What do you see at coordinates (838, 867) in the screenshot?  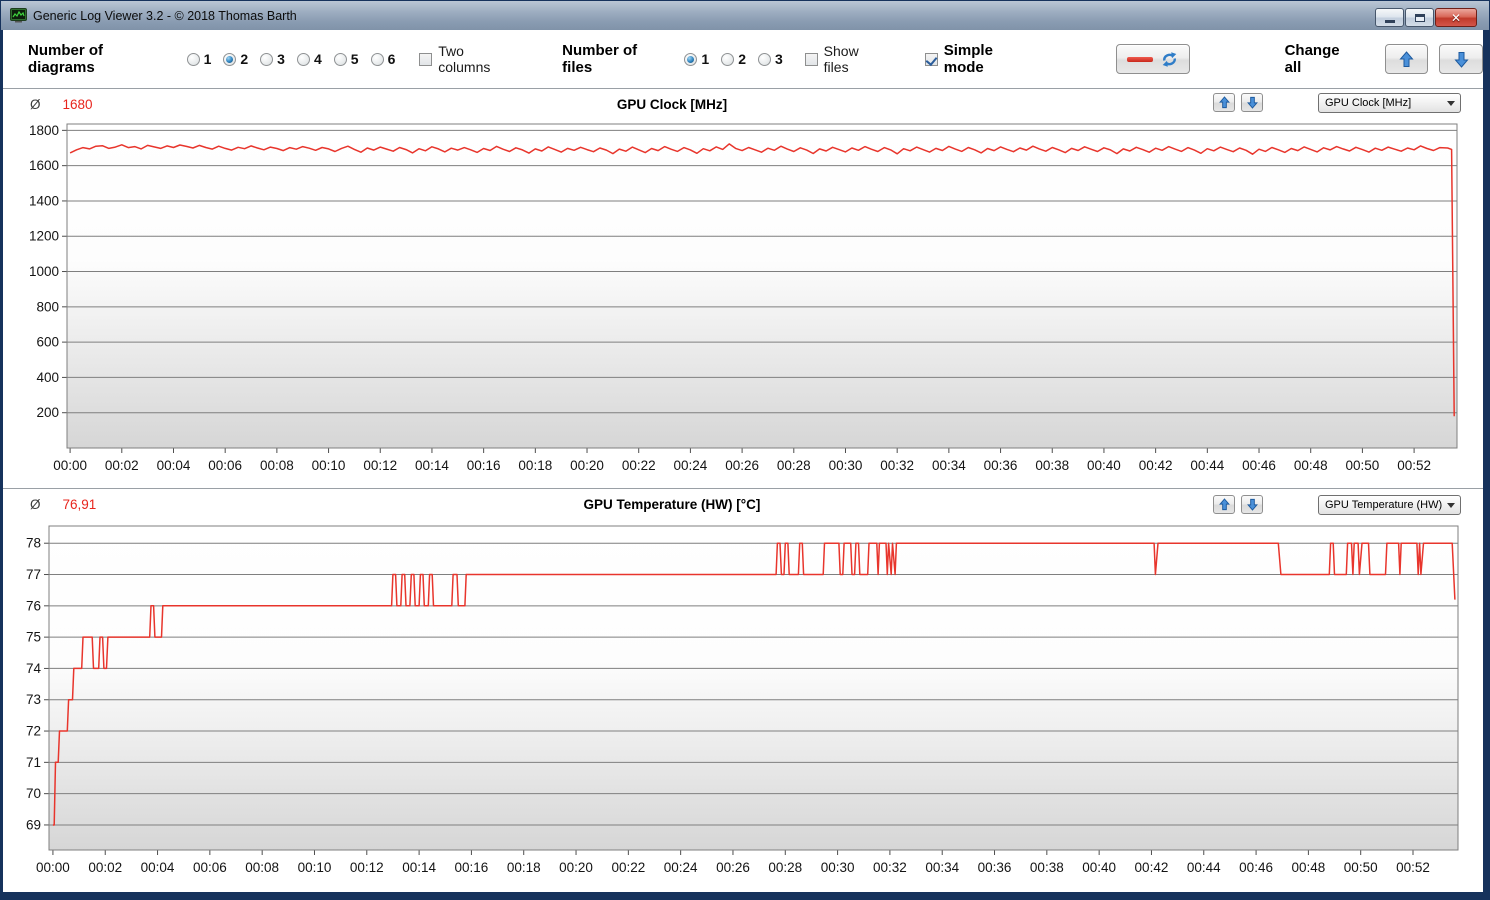 I see `svg-text: 00:30` at bounding box center [838, 867].